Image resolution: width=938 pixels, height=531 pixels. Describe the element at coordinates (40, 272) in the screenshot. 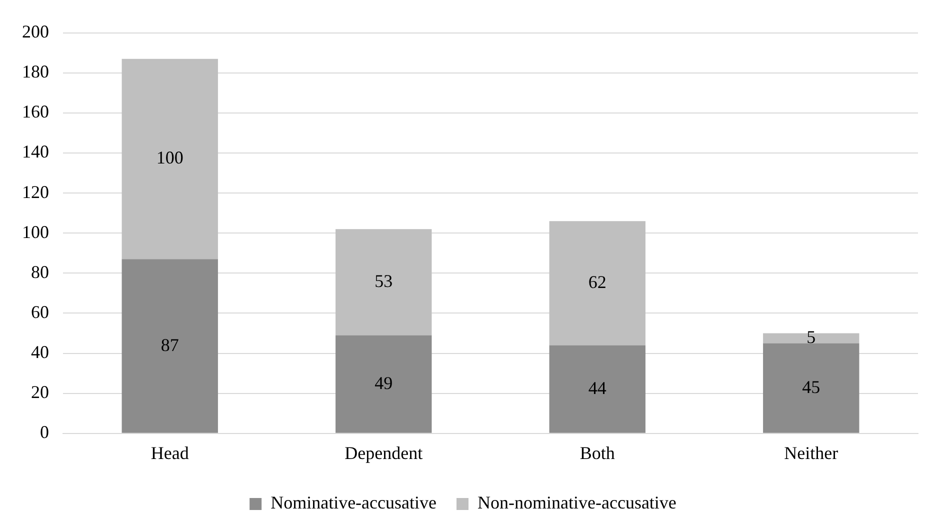

I see `y-tick-label: 80` at that location.